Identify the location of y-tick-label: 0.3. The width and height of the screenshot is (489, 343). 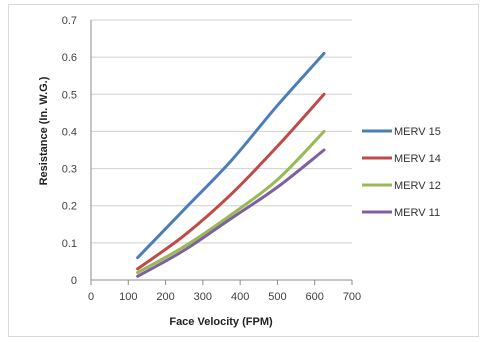
(69, 170).